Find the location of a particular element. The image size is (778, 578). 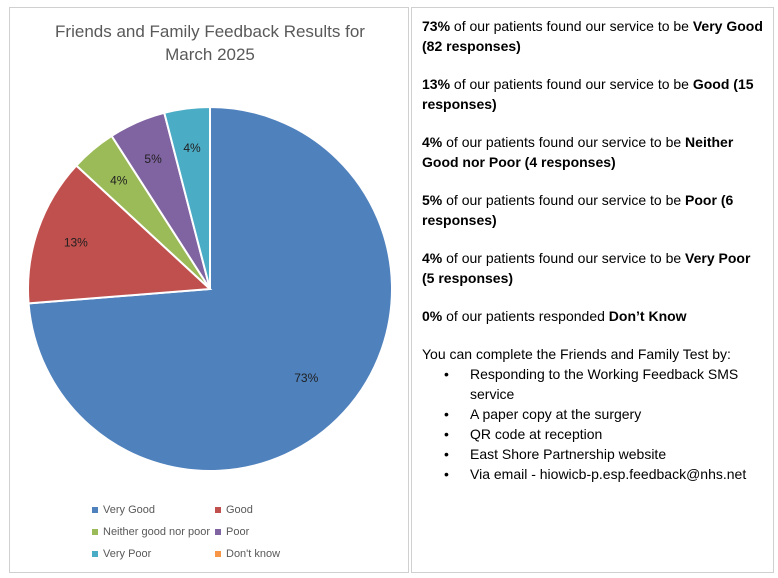

slice-label-very-poor: 4% is located at coordinates (192, 148).